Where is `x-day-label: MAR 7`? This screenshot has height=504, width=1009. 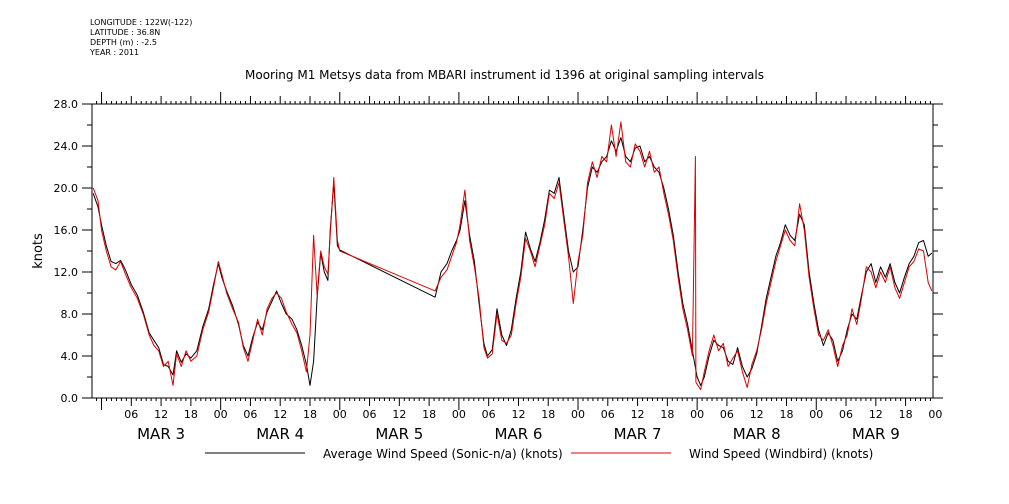
x-day-label: MAR 7 is located at coordinates (638, 434).